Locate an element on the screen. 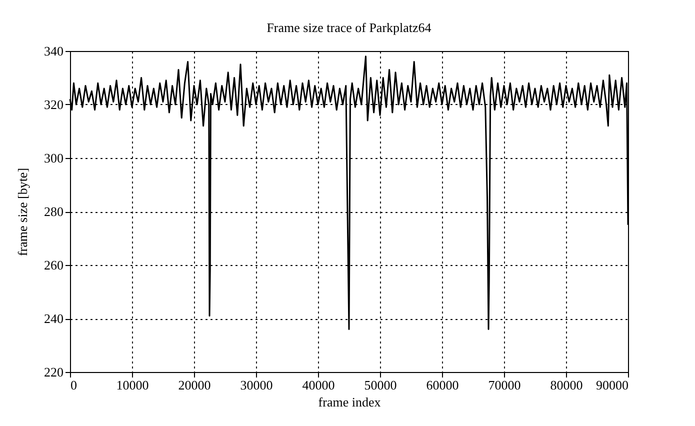  y-tick-label: 240 is located at coordinates (54, 318).